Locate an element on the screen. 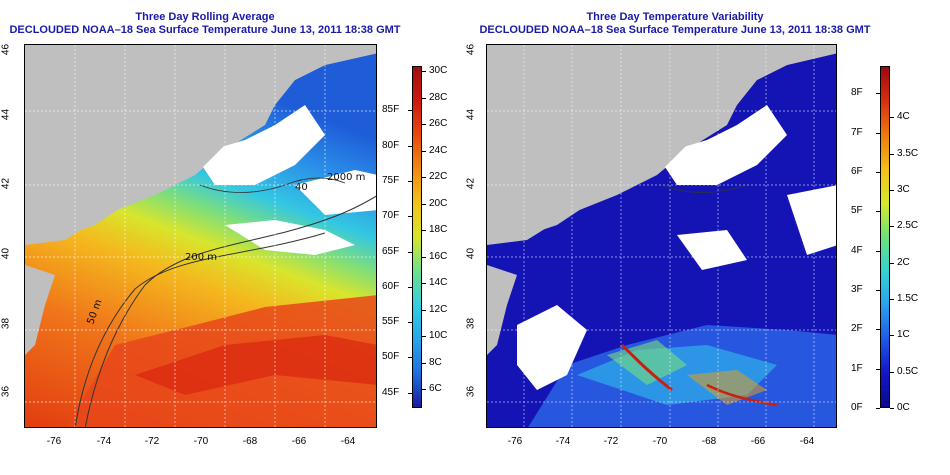  lon-tick: -64 is located at coordinates (348, 441).